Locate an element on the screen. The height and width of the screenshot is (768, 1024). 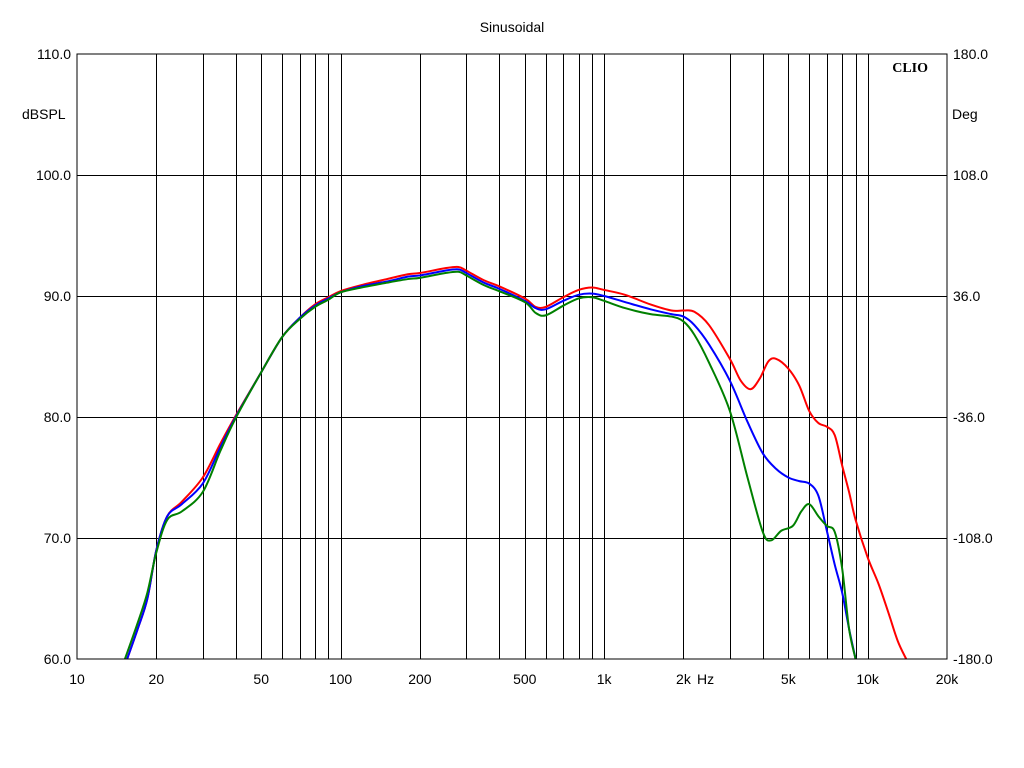
x-tick-label: 2k is located at coordinates (684, 679).